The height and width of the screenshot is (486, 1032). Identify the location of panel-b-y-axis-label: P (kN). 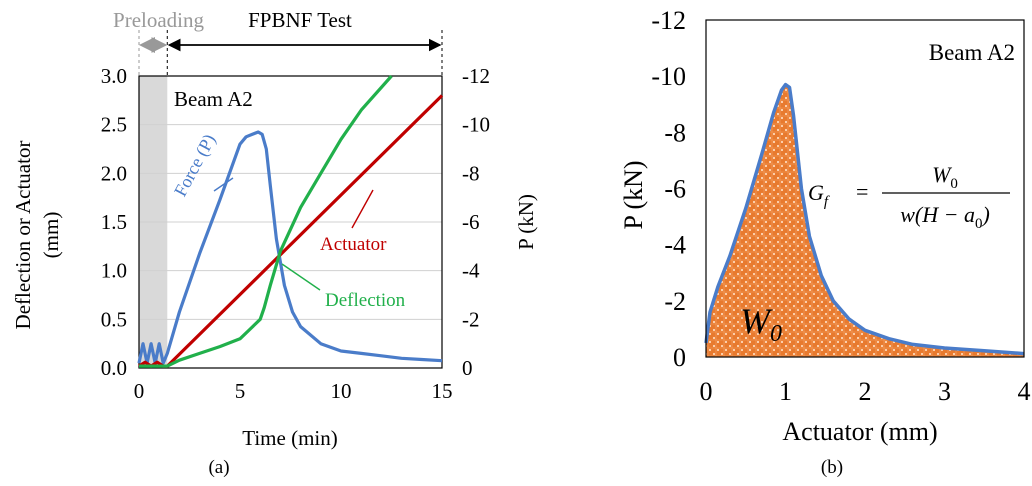
(633, 194).